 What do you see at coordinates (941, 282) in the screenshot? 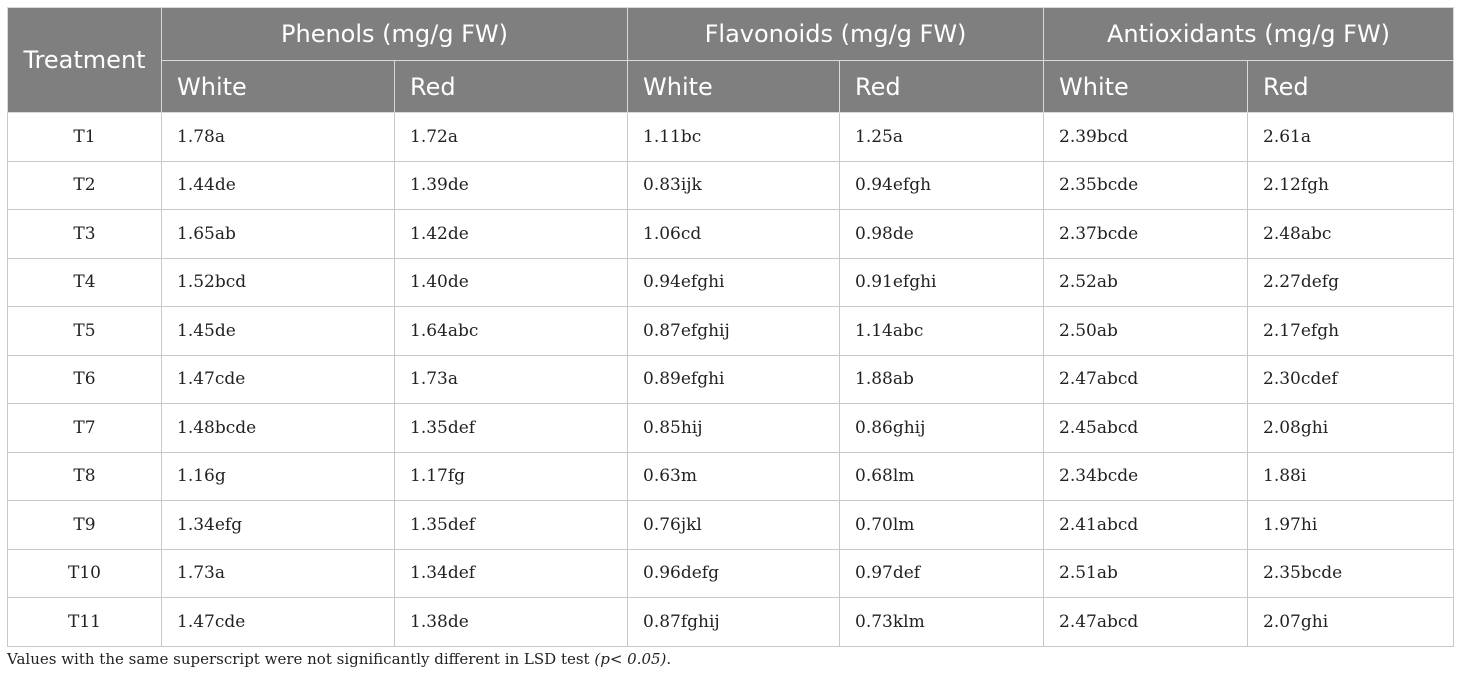
I see `flavonoids-red-cell: 0.91efghi` at bounding box center [941, 282].